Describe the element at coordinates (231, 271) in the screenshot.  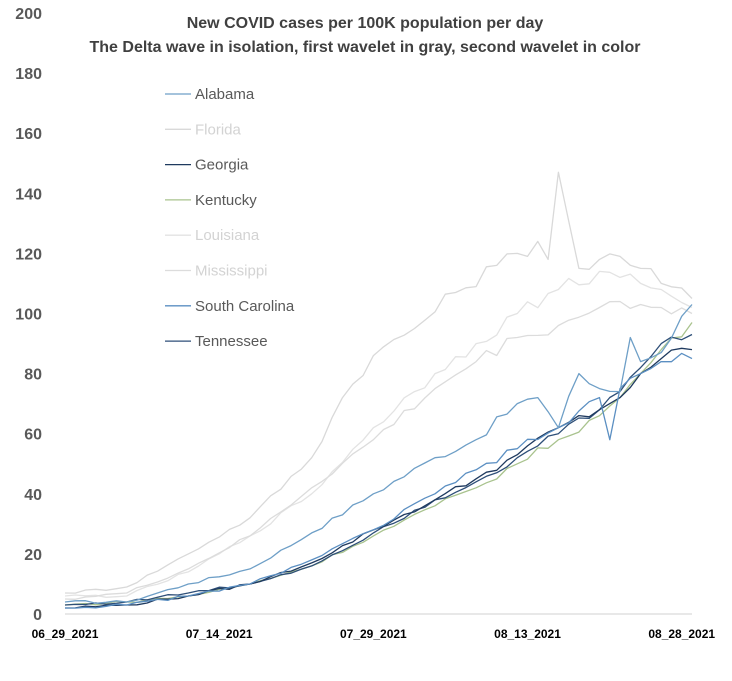
I see `legend-label: Mississippi` at that location.